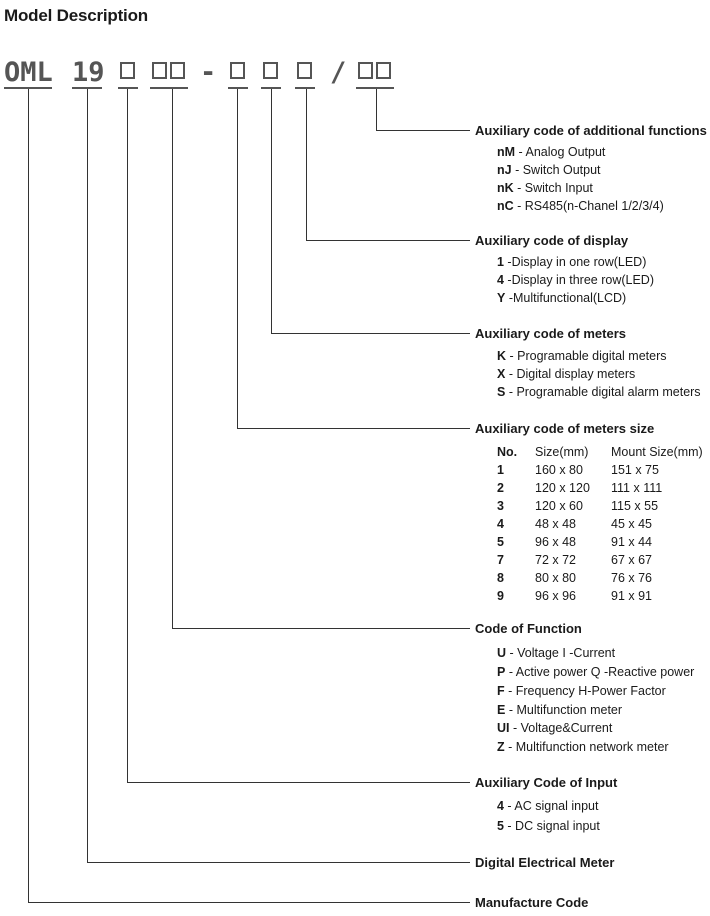  What do you see at coordinates (559, 470) in the screenshot?
I see `table-cell-size: 160 x 80` at bounding box center [559, 470].